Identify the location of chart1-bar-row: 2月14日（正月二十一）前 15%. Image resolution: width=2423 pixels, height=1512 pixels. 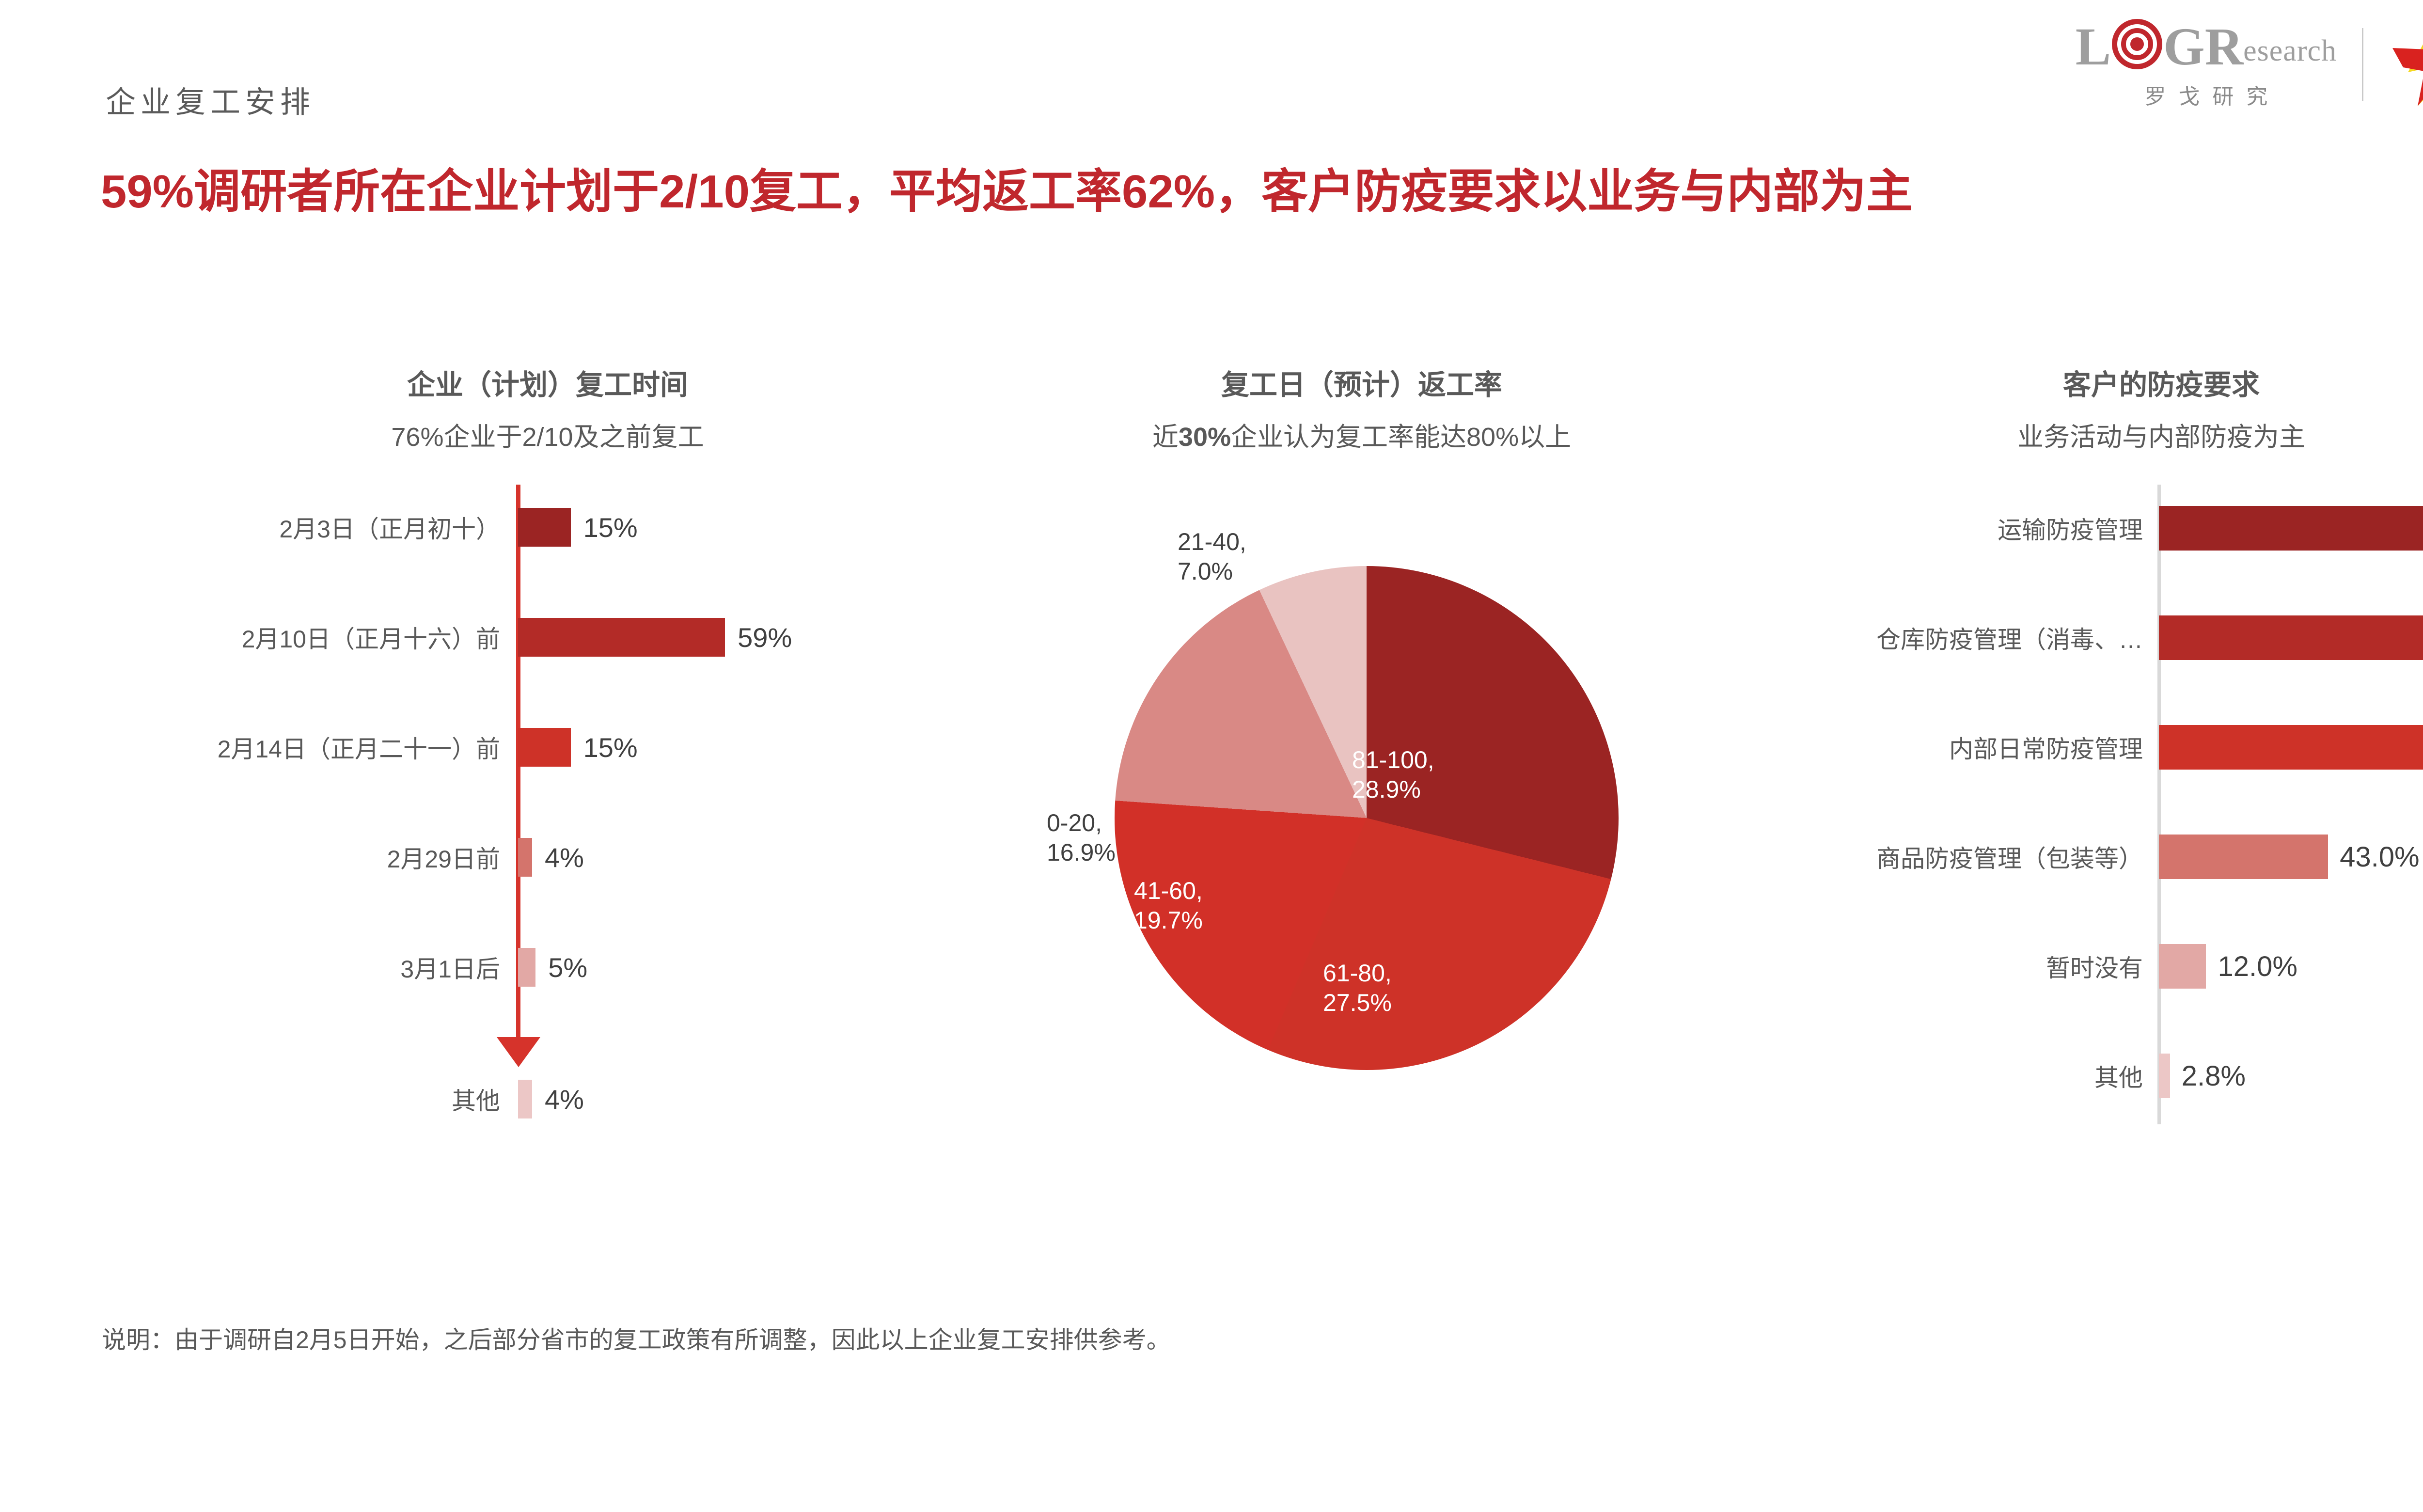
(547, 748).